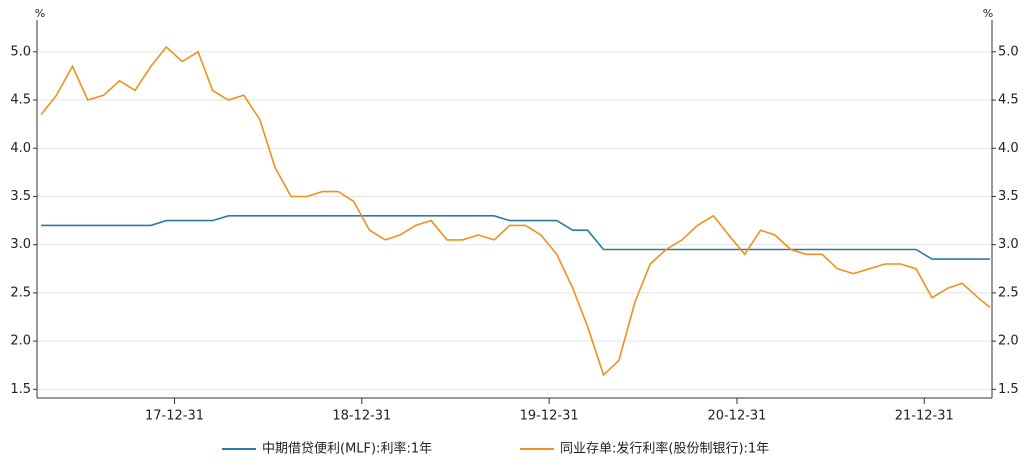  I want to click on y-tick-label: 3.0, so click(20, 244).